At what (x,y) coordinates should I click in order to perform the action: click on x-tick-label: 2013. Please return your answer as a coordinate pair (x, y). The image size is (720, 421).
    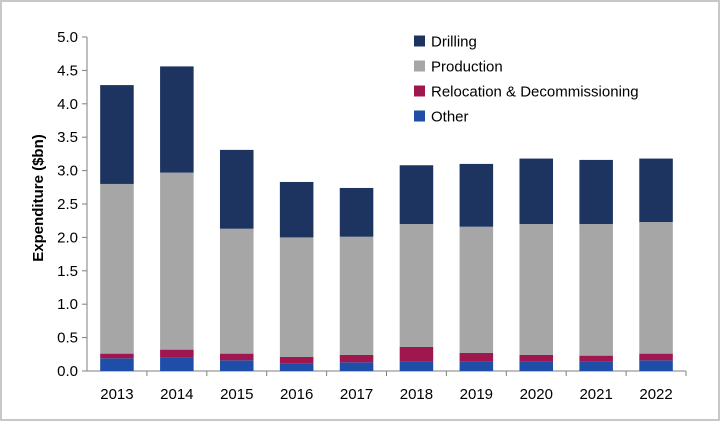
    Looking at the image, I should click on (116, 394).